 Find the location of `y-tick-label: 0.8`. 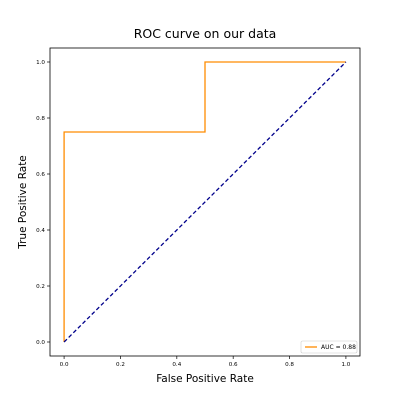

y-tick-label: 0.8 is located at coordinates (40, 119).